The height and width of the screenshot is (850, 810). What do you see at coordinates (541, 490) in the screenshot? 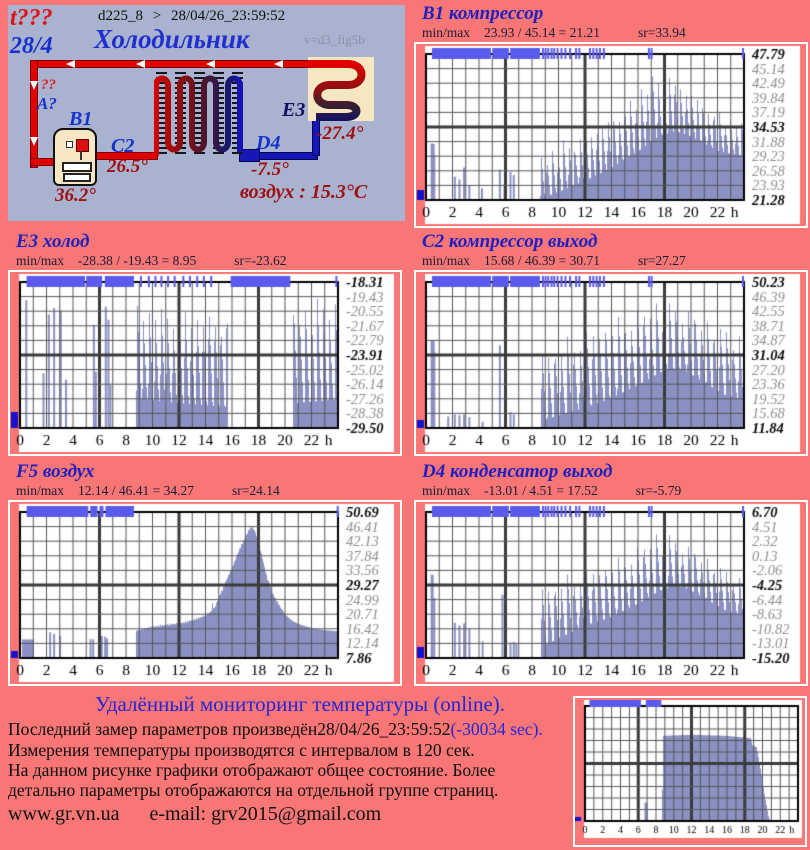
I see `minmax-value: -13.01 / 4.51 = 17.52` at bounding box center [541, 490].